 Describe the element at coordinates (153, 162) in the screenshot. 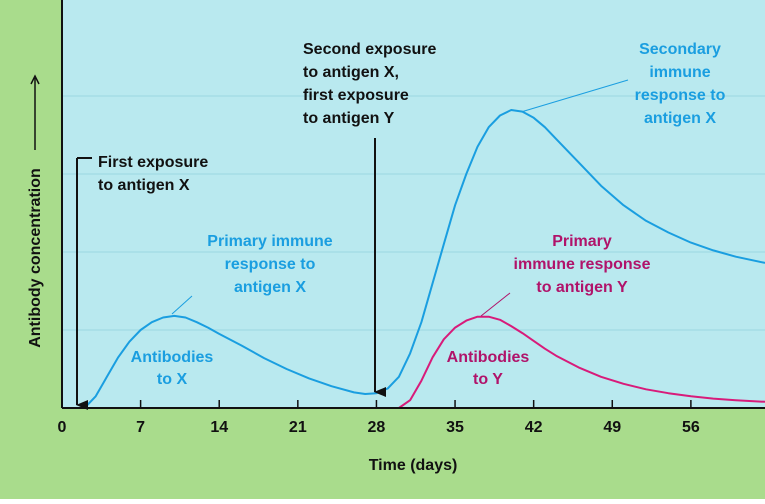

I see `annotation: First exposure` at that location.